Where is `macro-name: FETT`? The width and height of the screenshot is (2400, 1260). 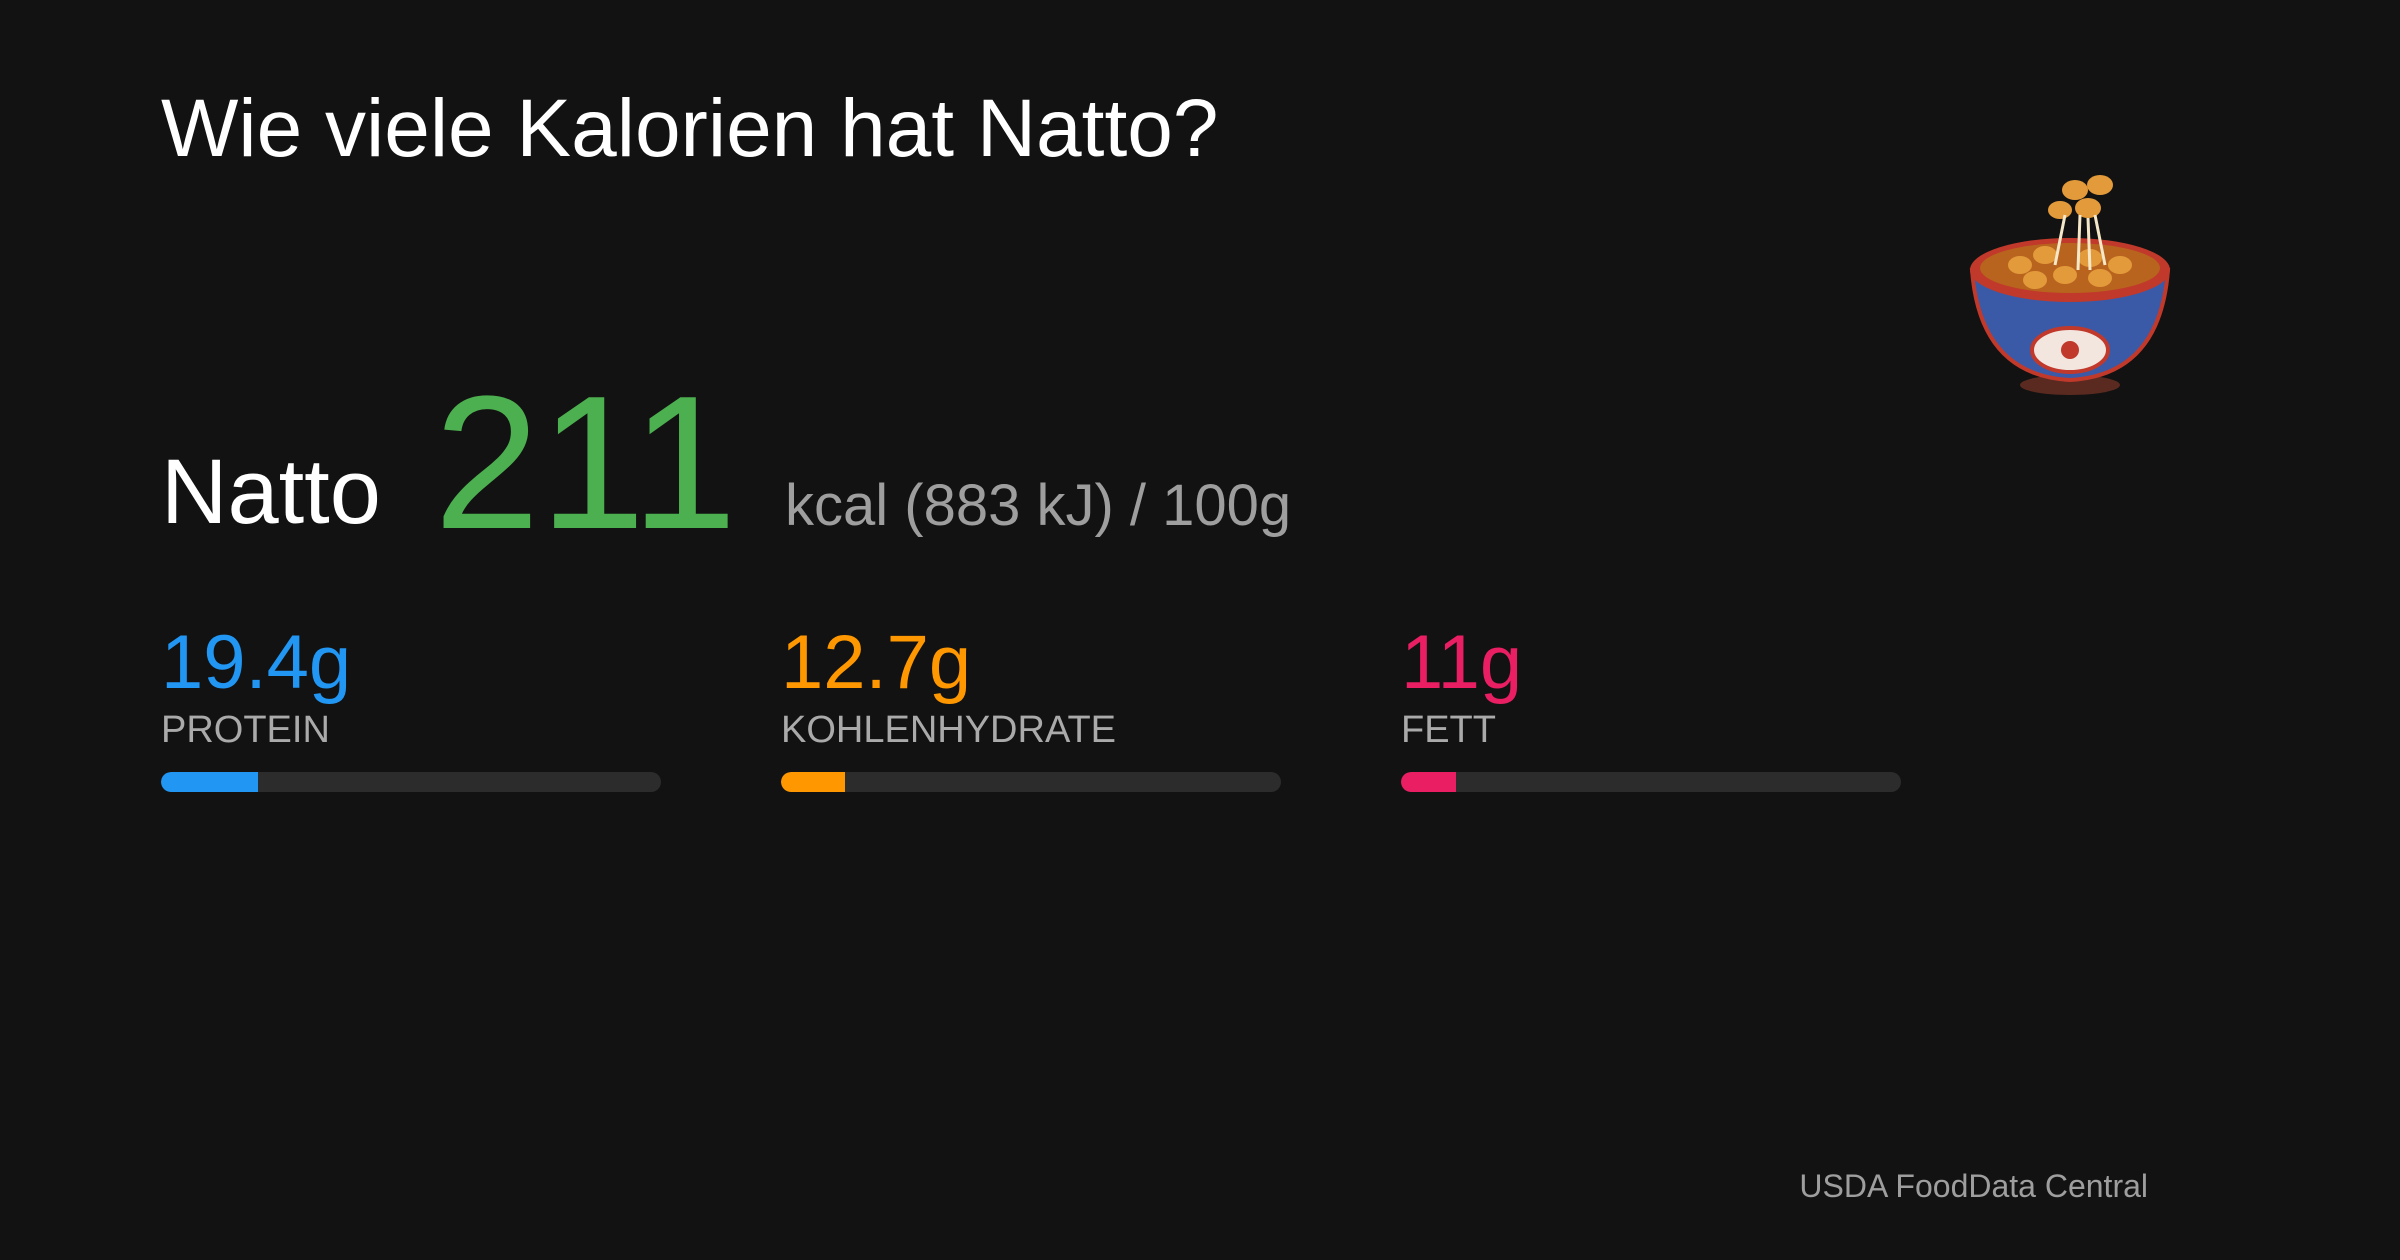
macro-name: FETT is located at coordinates (1448, 730).